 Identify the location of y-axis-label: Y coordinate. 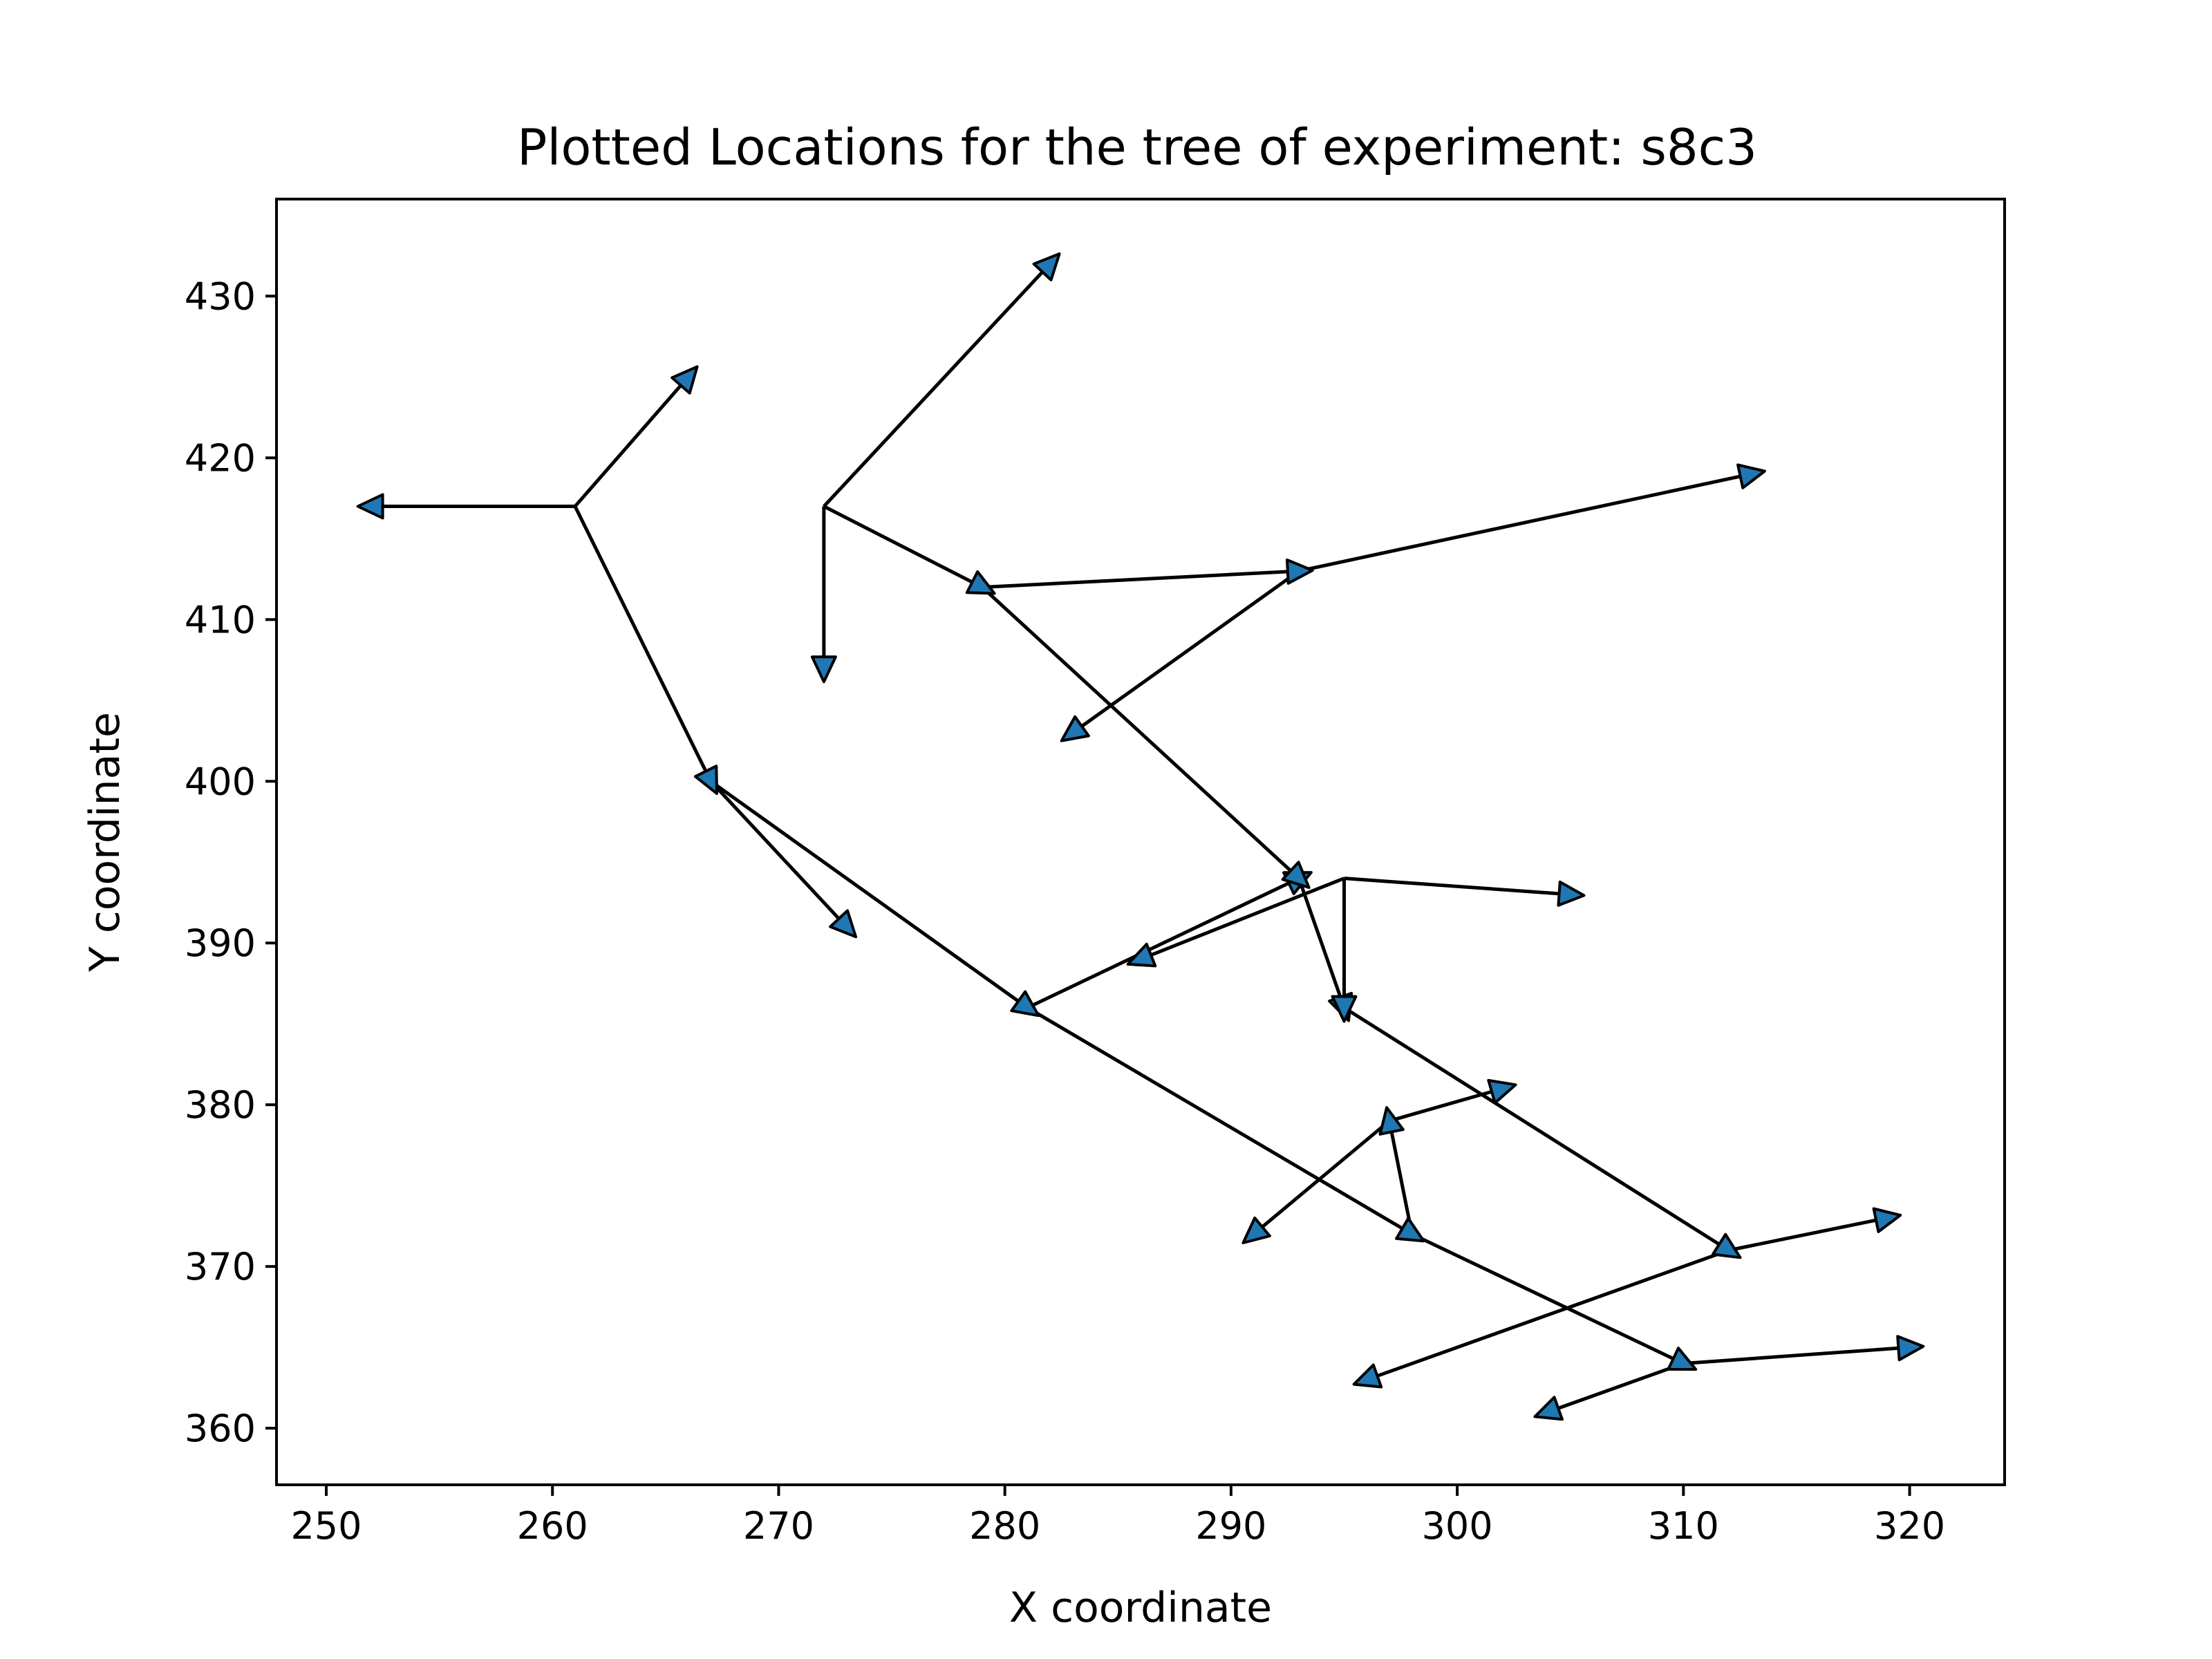
(105, 842).